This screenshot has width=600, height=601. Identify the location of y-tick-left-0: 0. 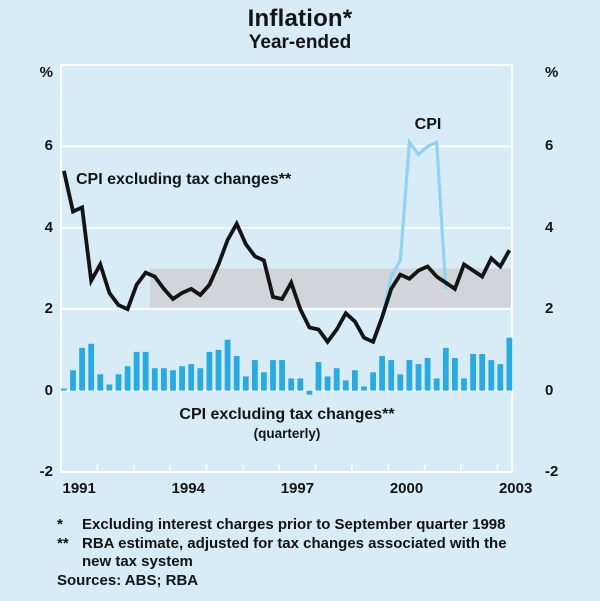
(48, 390).